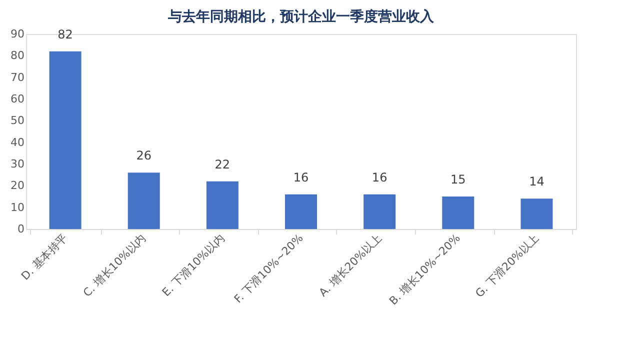 This screenshot has width=635, height=362. What do you see at coordinates (17, 77) in the screenshot?
I see `y-tick-label: 70` at bounding box center [17, 77].